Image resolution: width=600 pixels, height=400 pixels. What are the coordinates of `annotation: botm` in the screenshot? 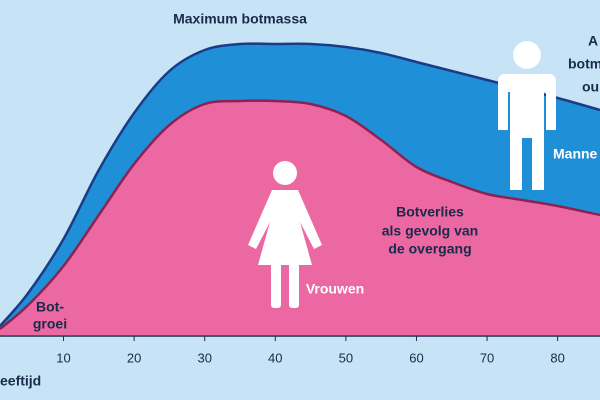 It's located at (584, 64).